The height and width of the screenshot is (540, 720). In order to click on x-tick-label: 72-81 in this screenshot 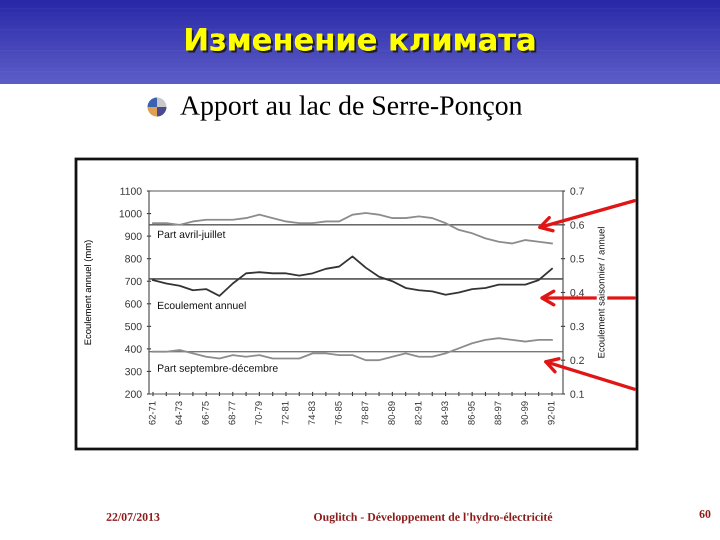, I will do `click(285, 413)`.